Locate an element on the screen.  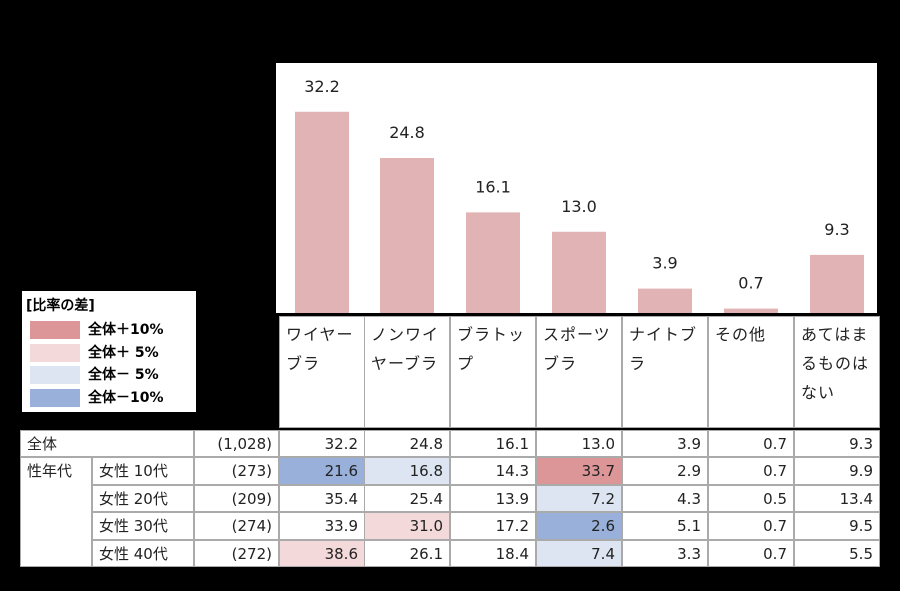
category-header: スポーツブラ is located at coordinates (579, 372).